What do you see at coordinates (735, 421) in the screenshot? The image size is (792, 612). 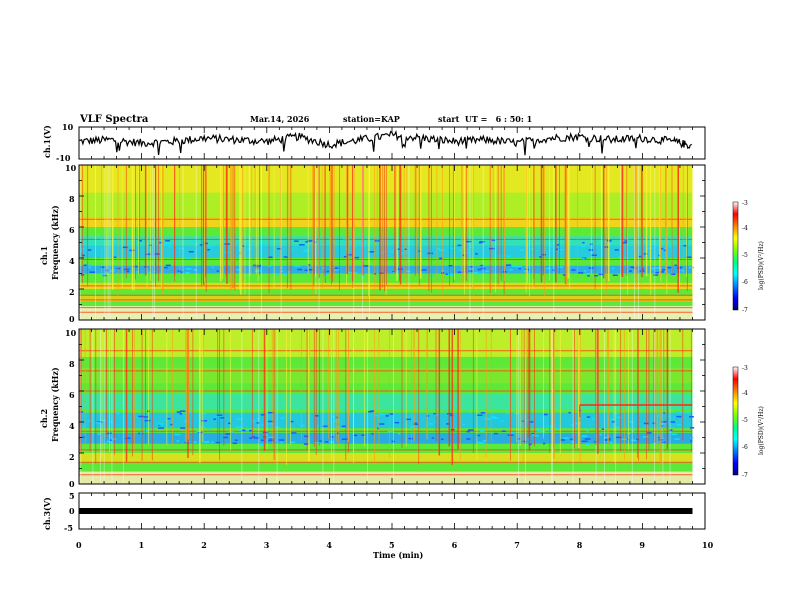 I see `ch2-colorbar-scale` at bounding box center [735, 421].